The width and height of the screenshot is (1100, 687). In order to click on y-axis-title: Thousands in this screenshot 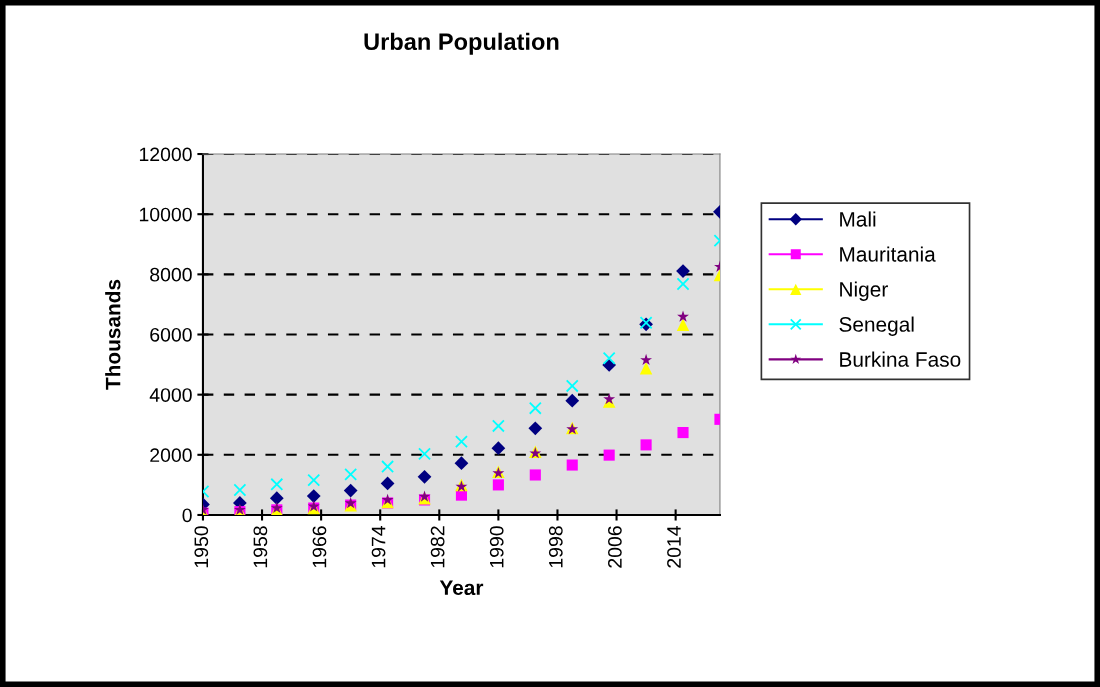, I will do `click(113, 334)`.